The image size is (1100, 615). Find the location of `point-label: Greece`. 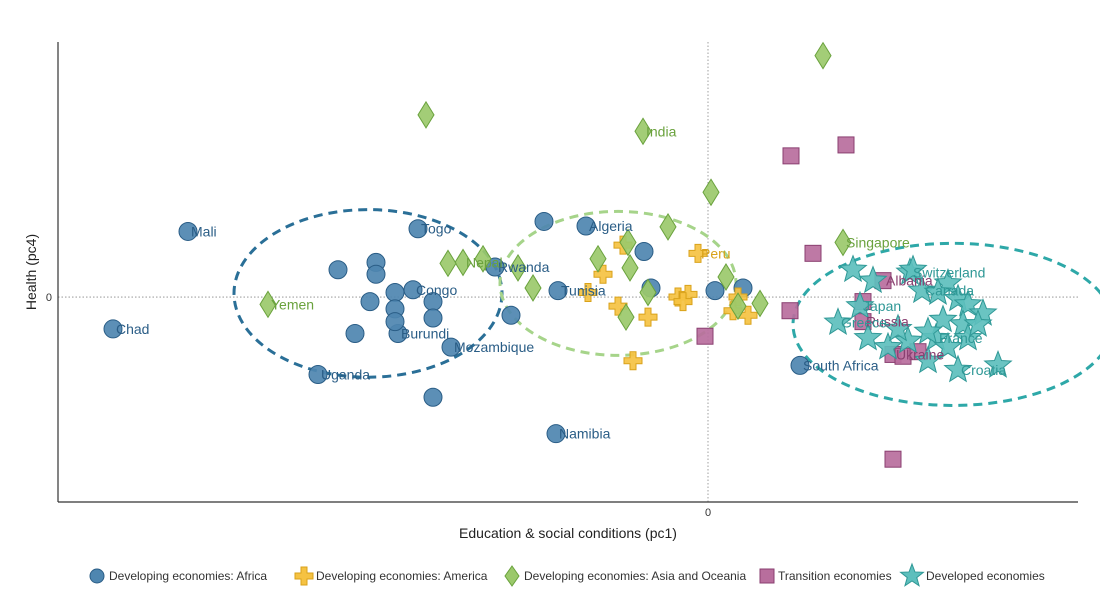

point-label: Greece is located at coordinates (864, 323).